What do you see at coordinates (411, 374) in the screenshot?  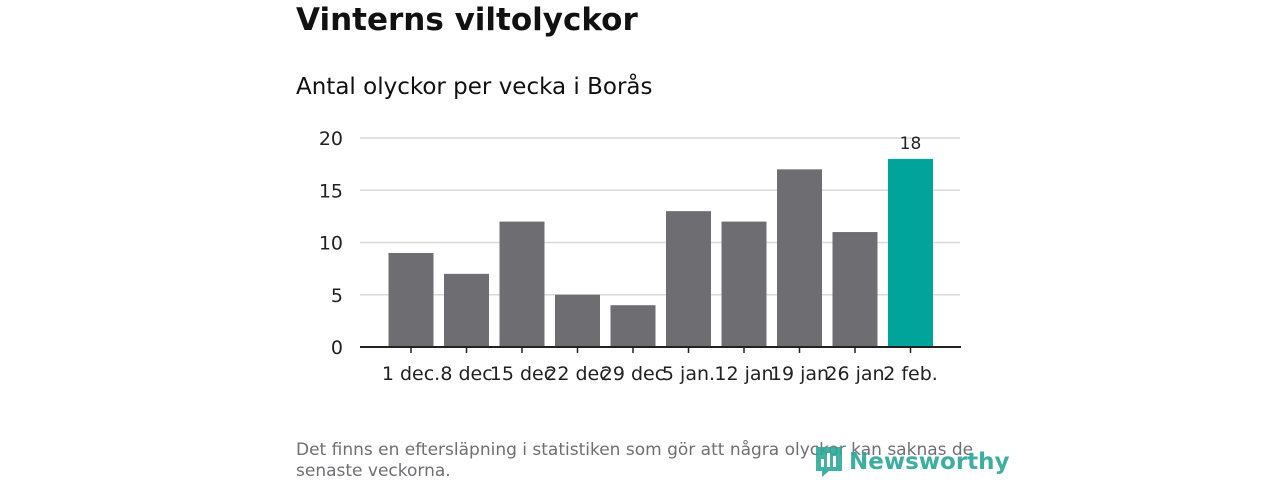 I see `x-tick-label: 1 dec.` at bounding box center [411, 374].